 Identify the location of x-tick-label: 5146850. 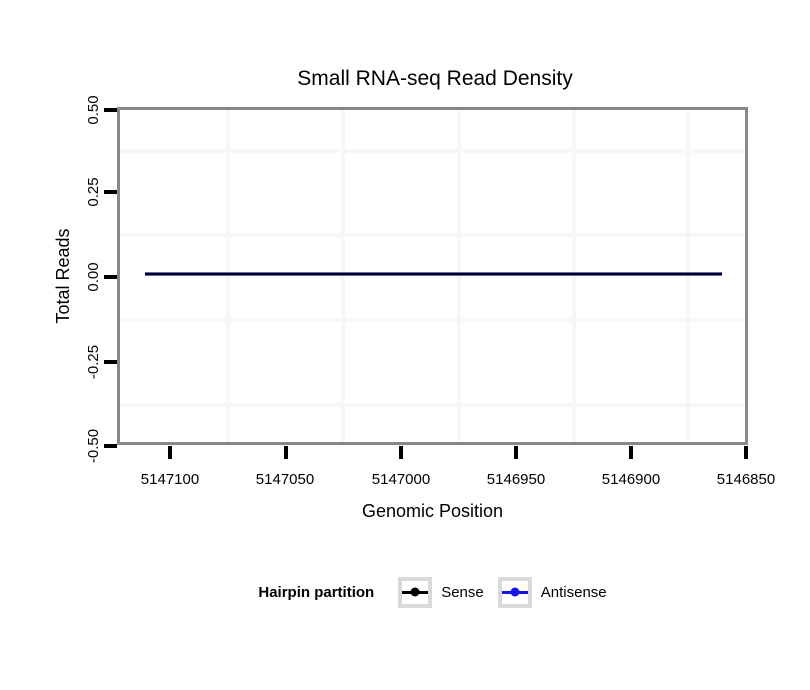
(746, 479).